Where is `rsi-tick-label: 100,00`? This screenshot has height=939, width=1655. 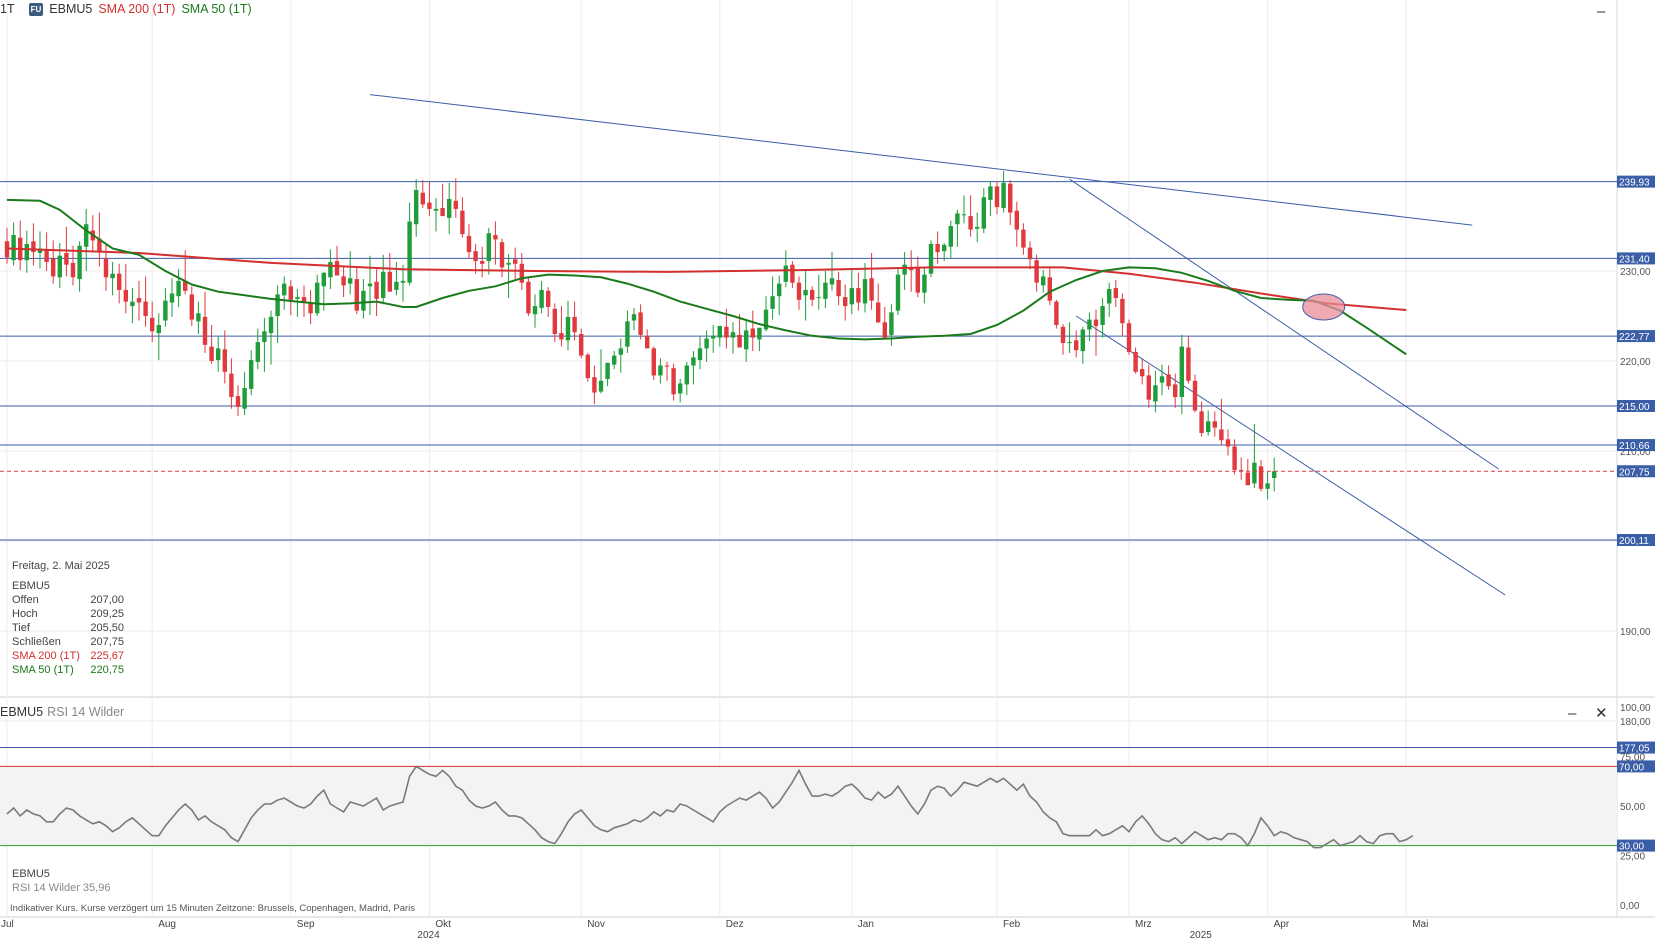 rsi-tick-label: 100,00 is located at coordinates (1635, 708).